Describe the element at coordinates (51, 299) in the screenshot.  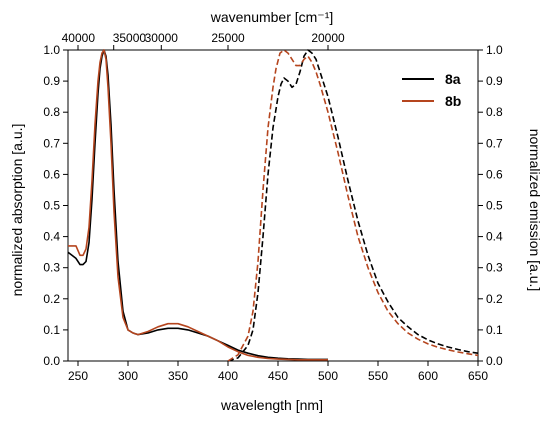
I see `y-left-tick-label: 0.2` at that location.